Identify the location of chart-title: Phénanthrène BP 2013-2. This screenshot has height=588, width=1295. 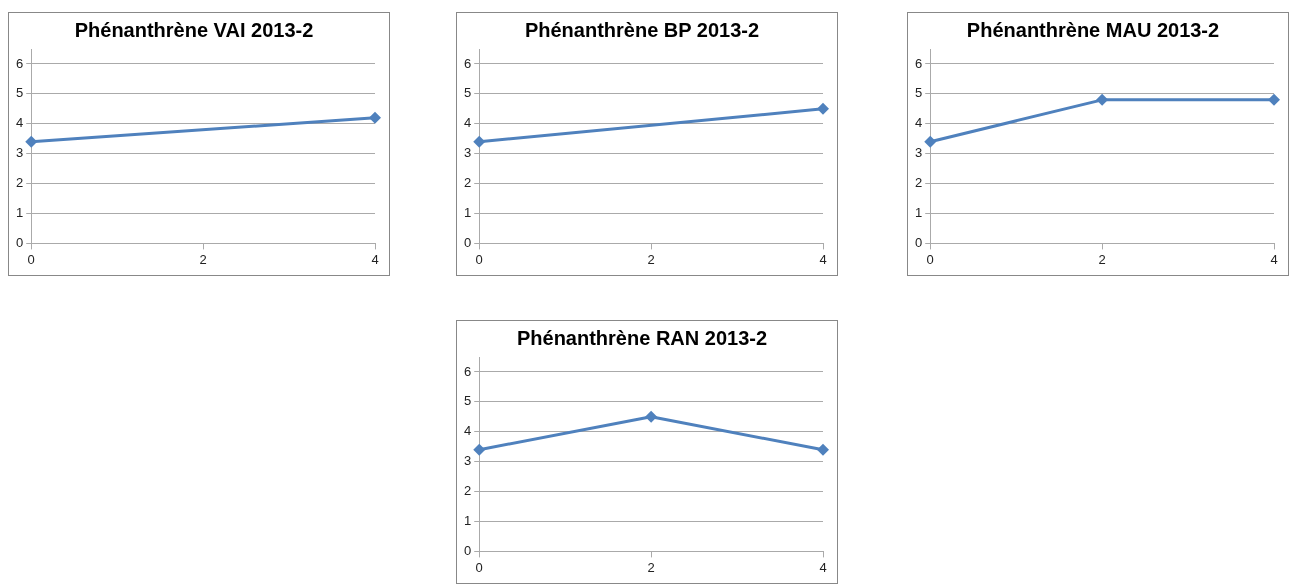
(642, 29).